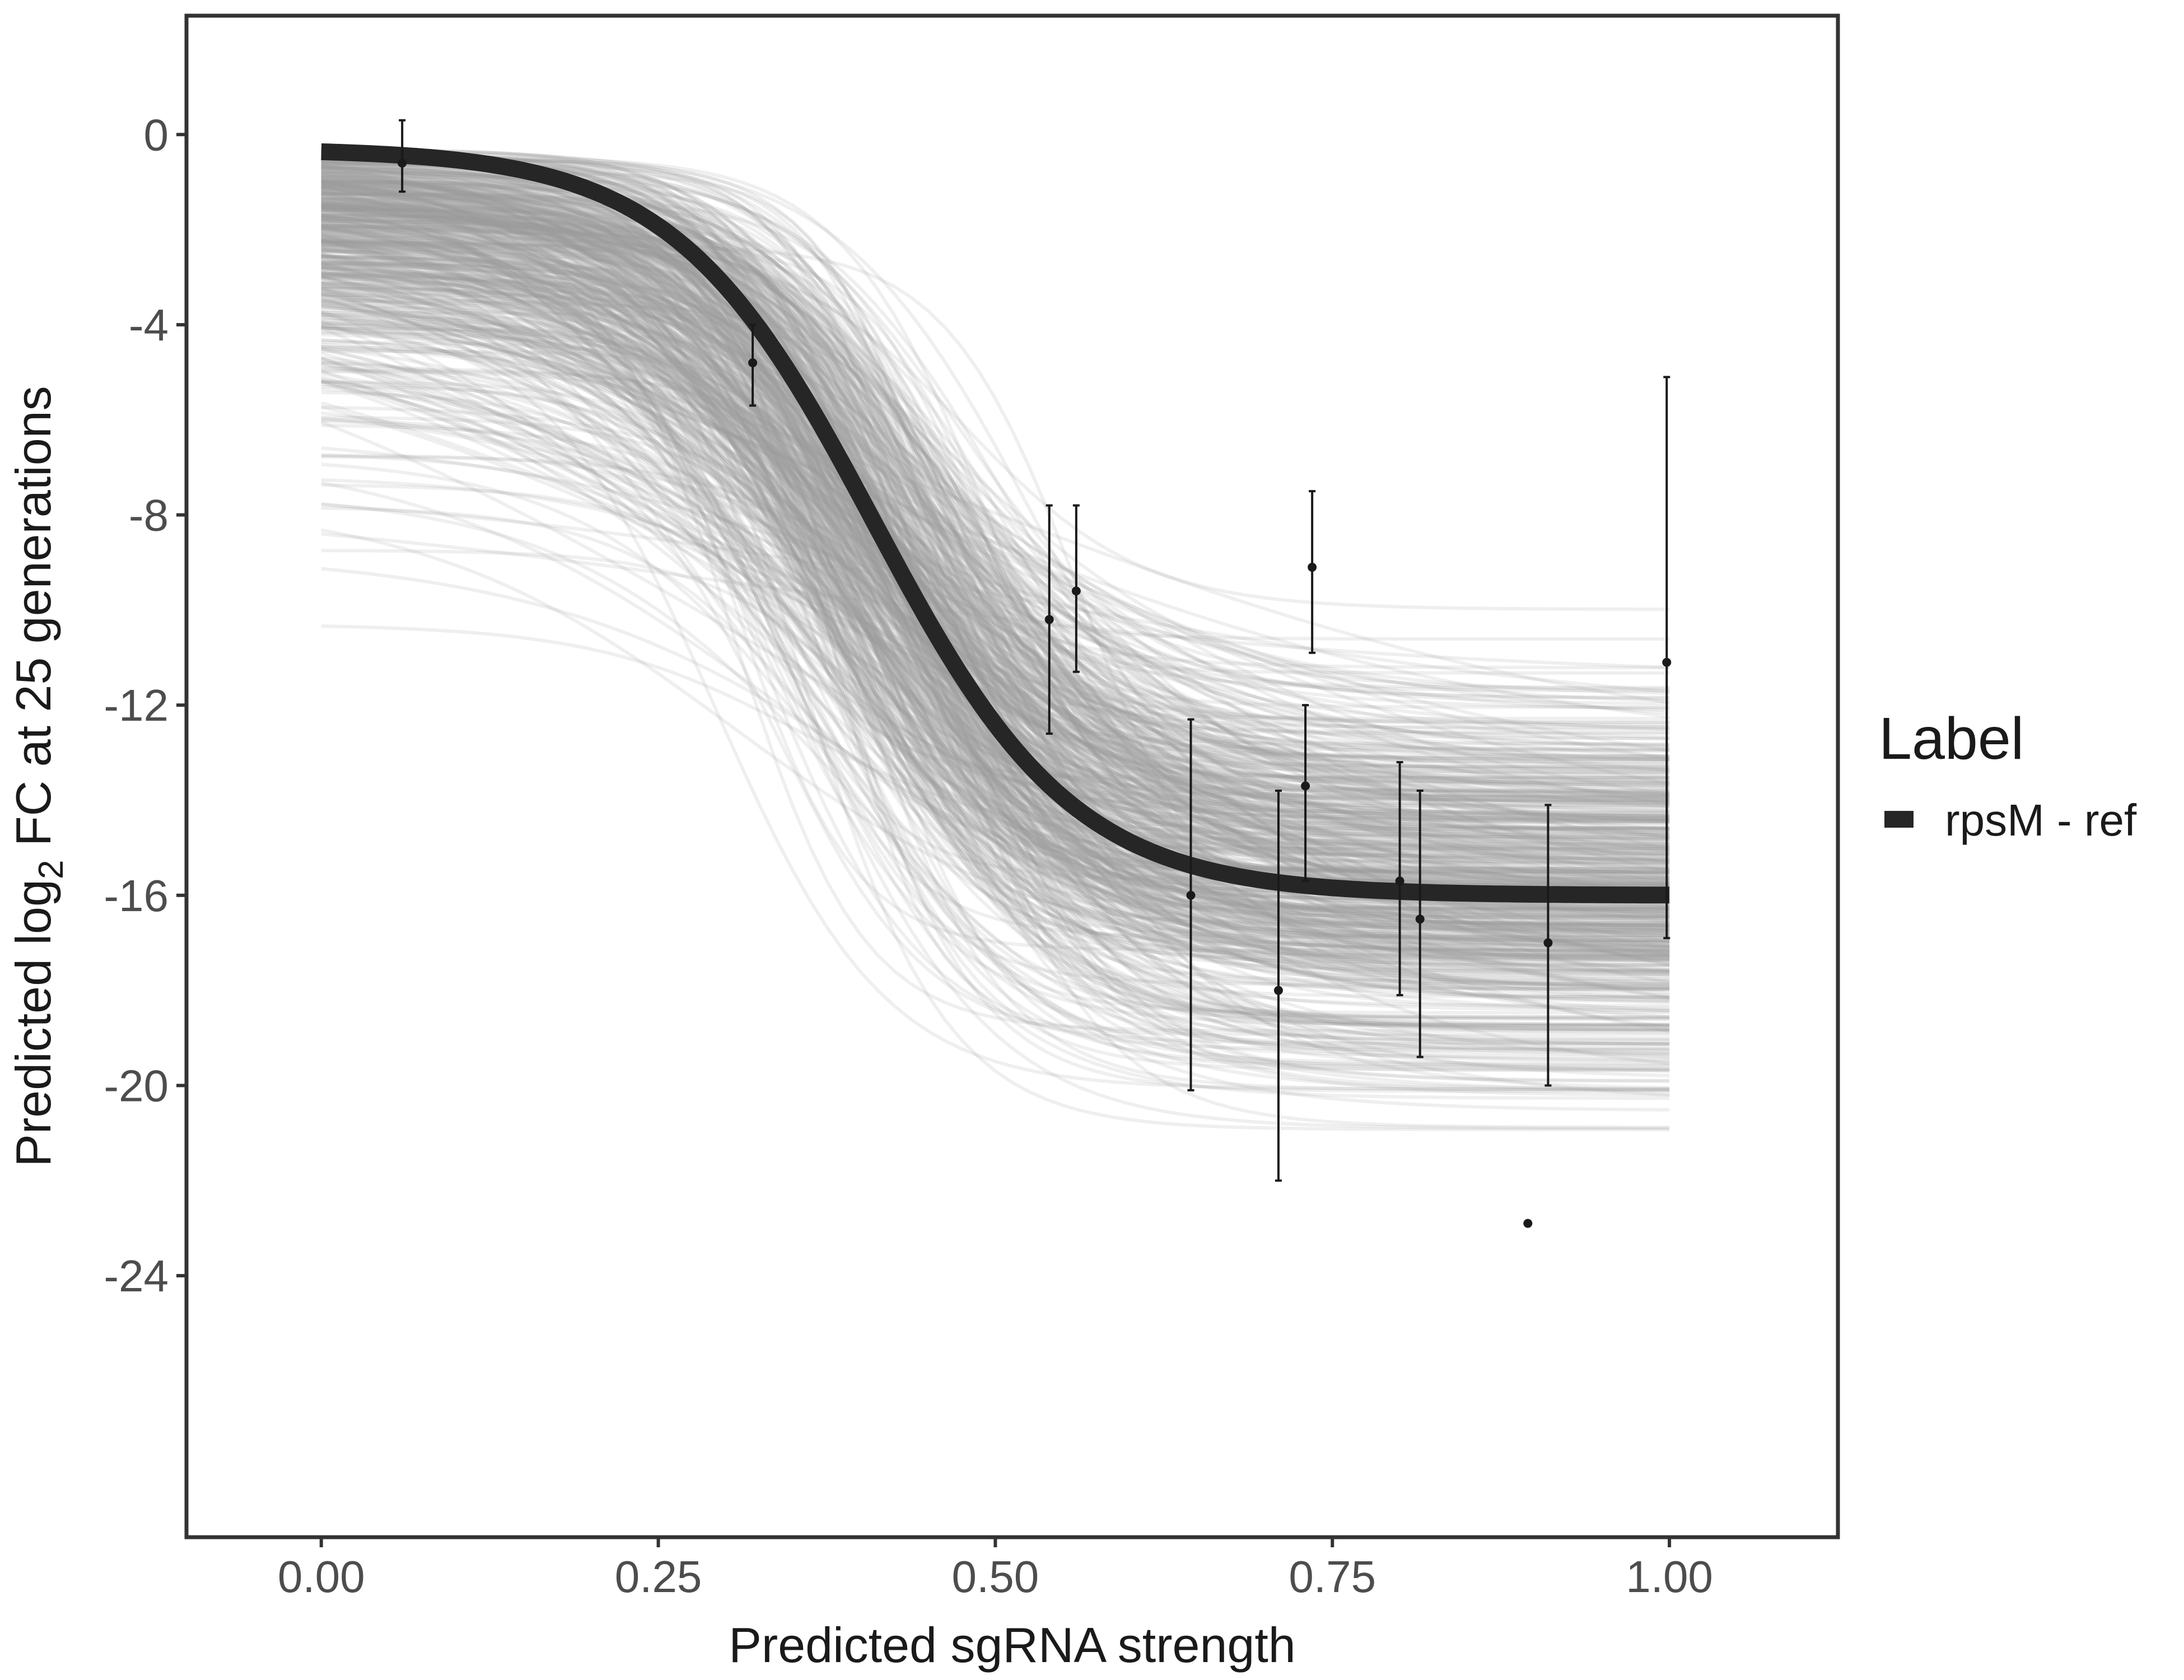 The width and height of the screenshot is (2184, 1680). Describe the element at coordinates (149, 325) in the screenshot. I see `y-tick-label: -4` at that location.